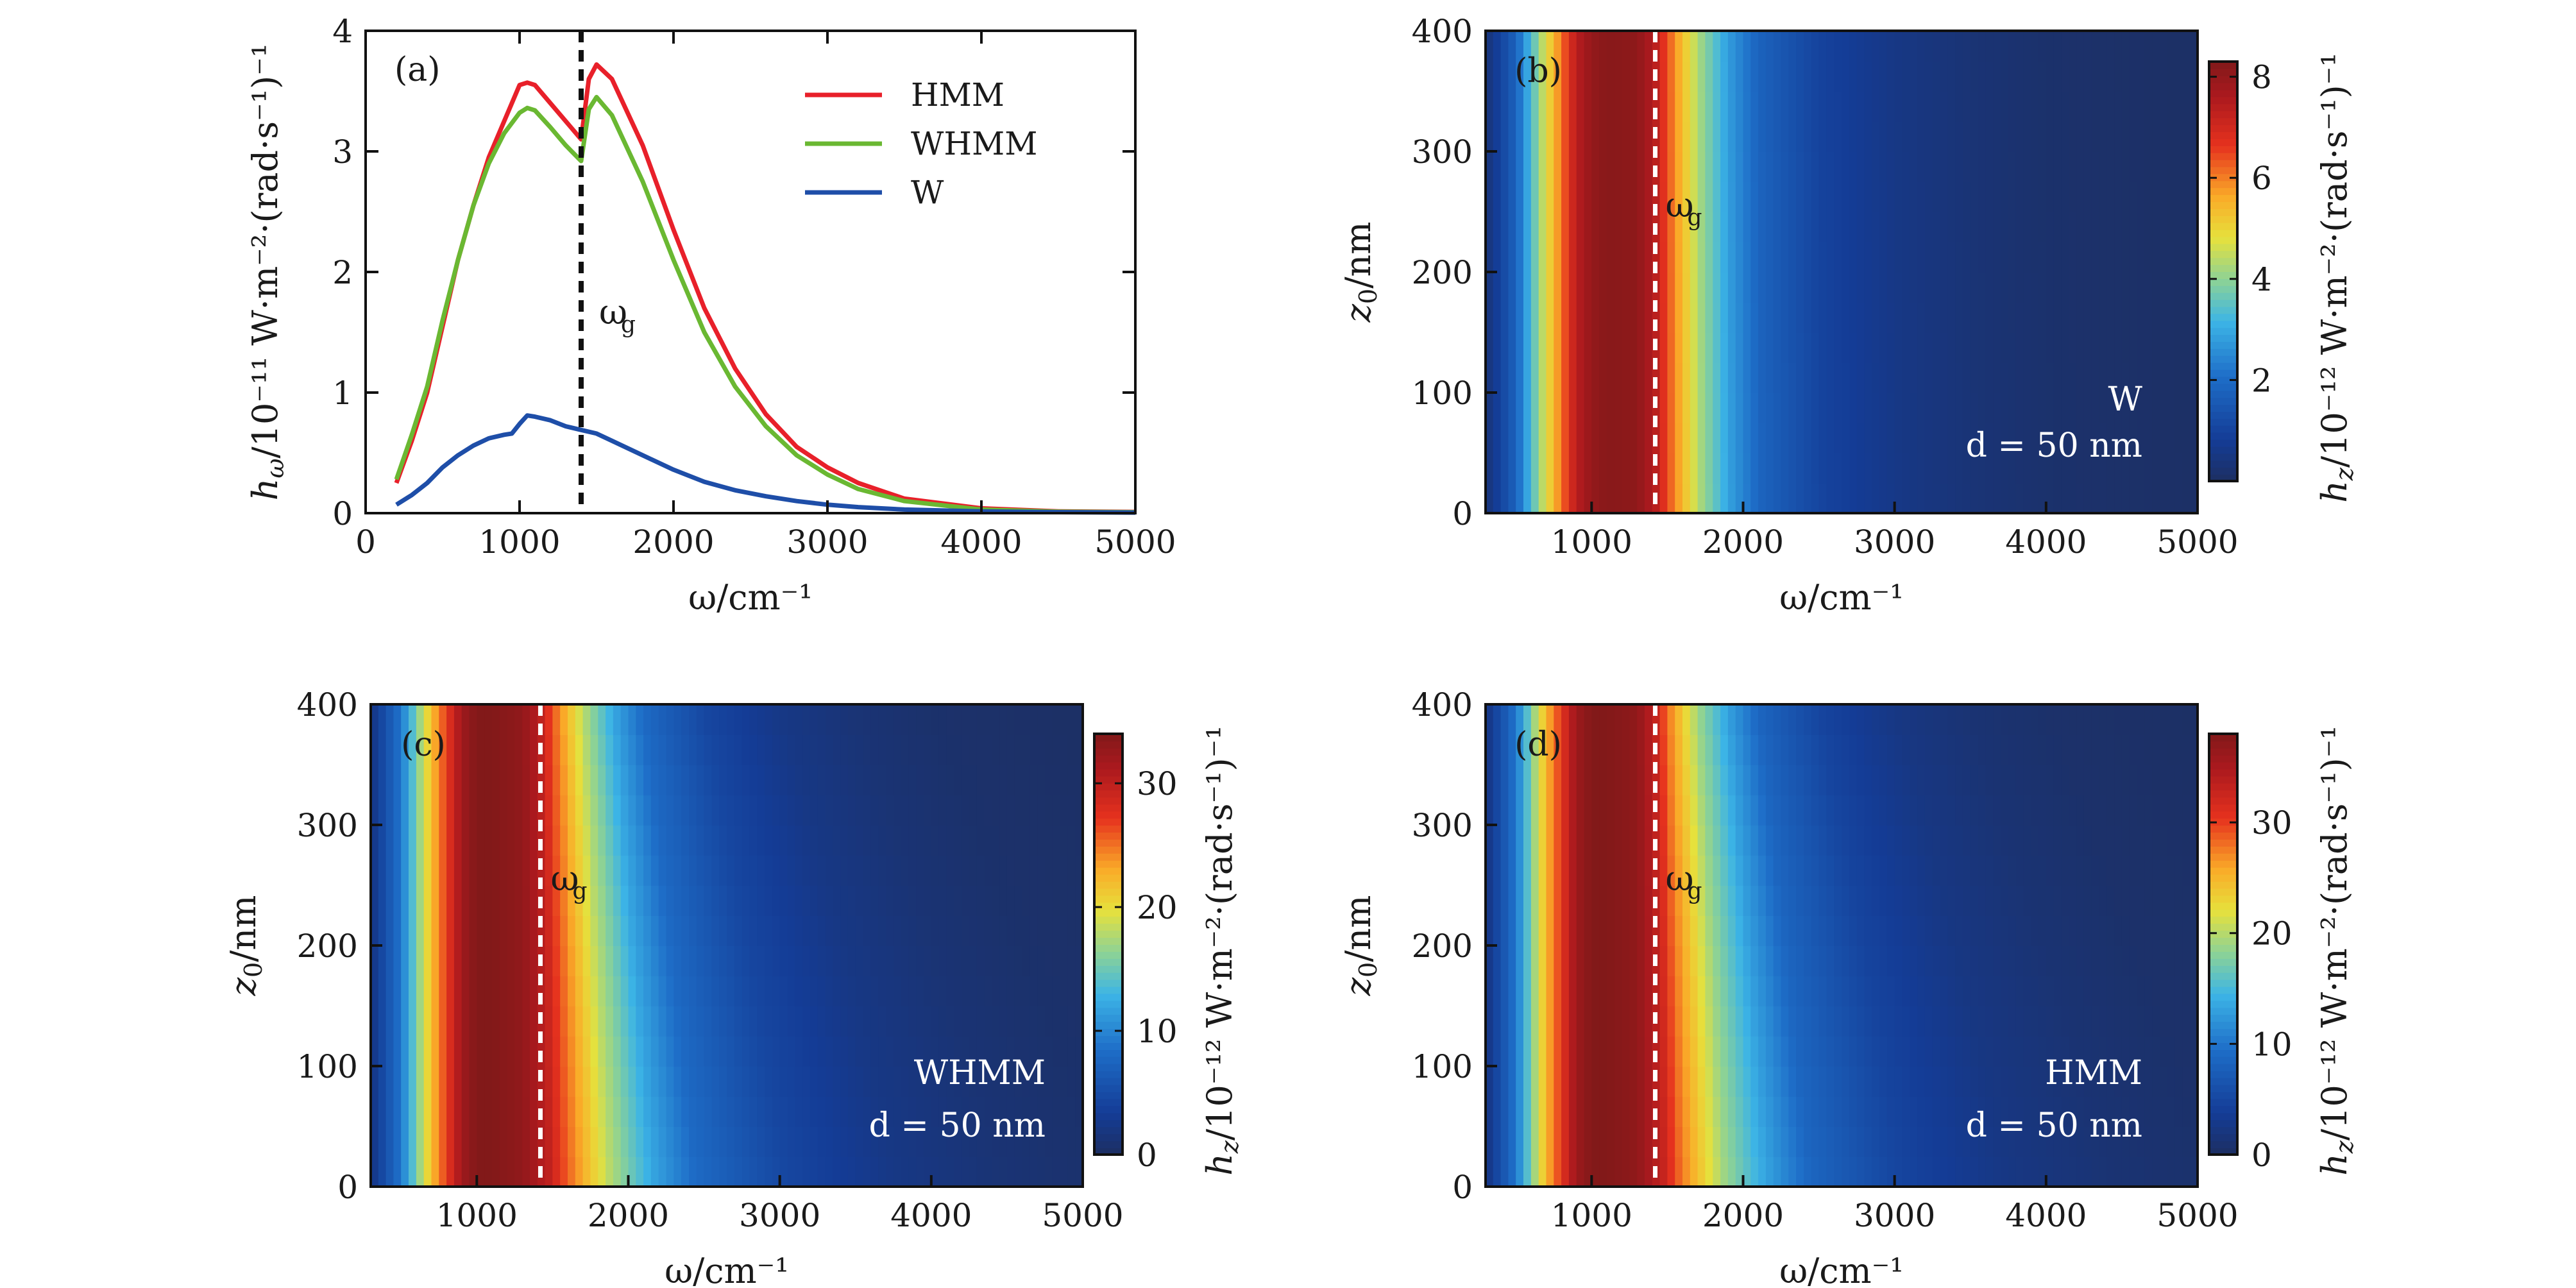 The width and height of the screenshot is (2576, 1288). What do you see at coordinates (1842, 945) in the screenshot?
I see `panel-d-heatmap` at bounding box center [1842, 945].